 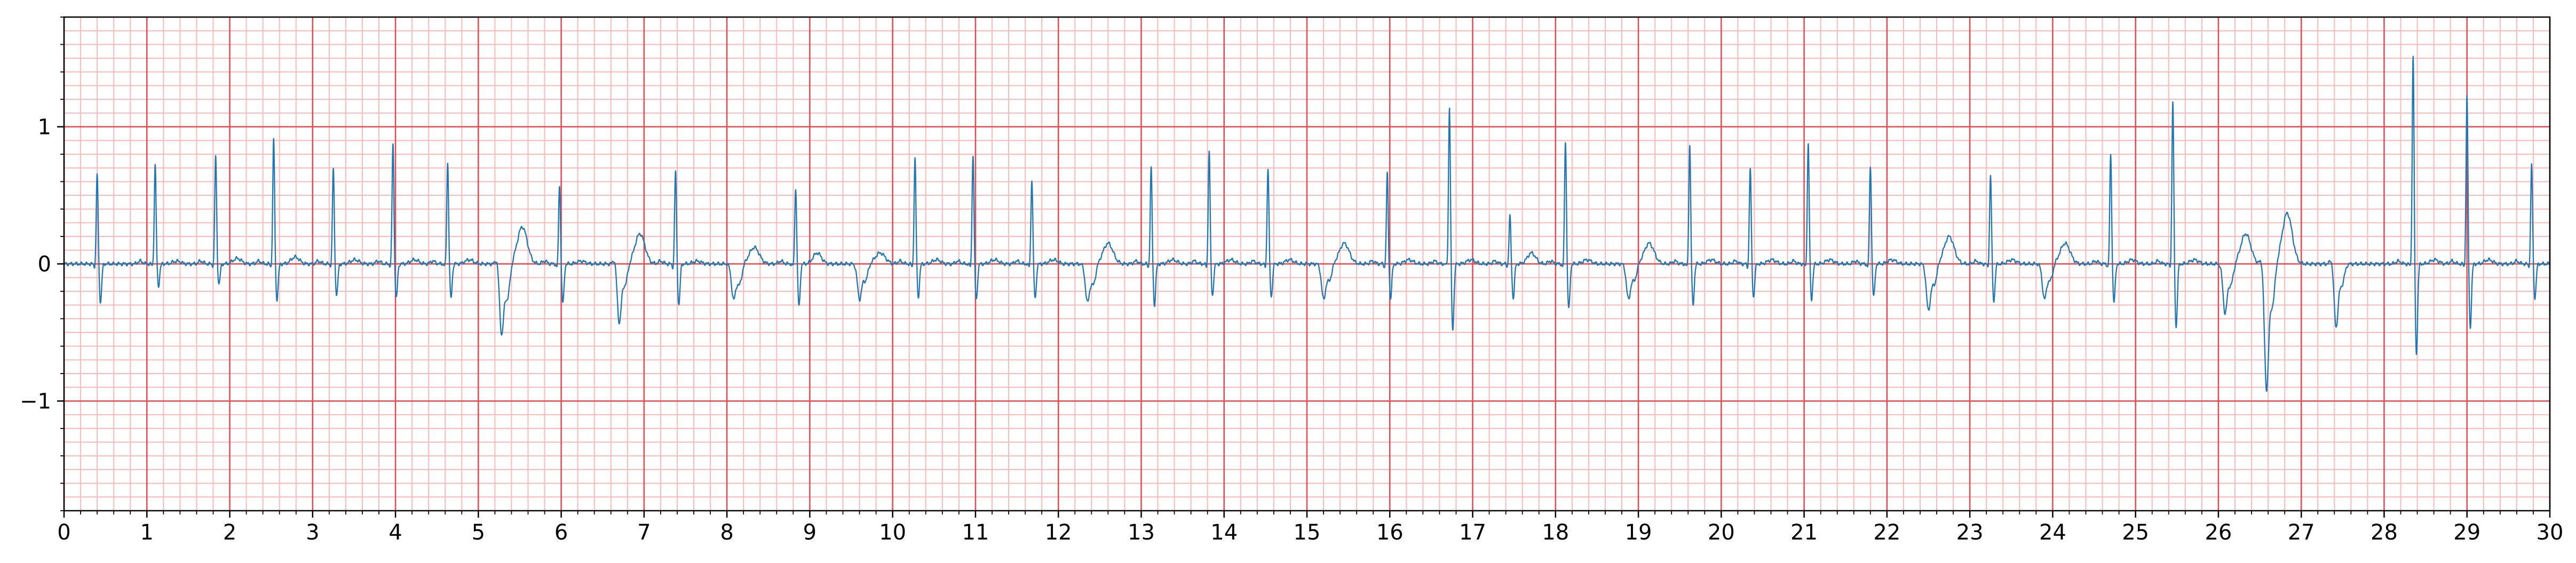 What do you see at coordinates (1721, 532) in the screenshot?
I see `x-tick-label: 20` at bounding box center [1721, 532].